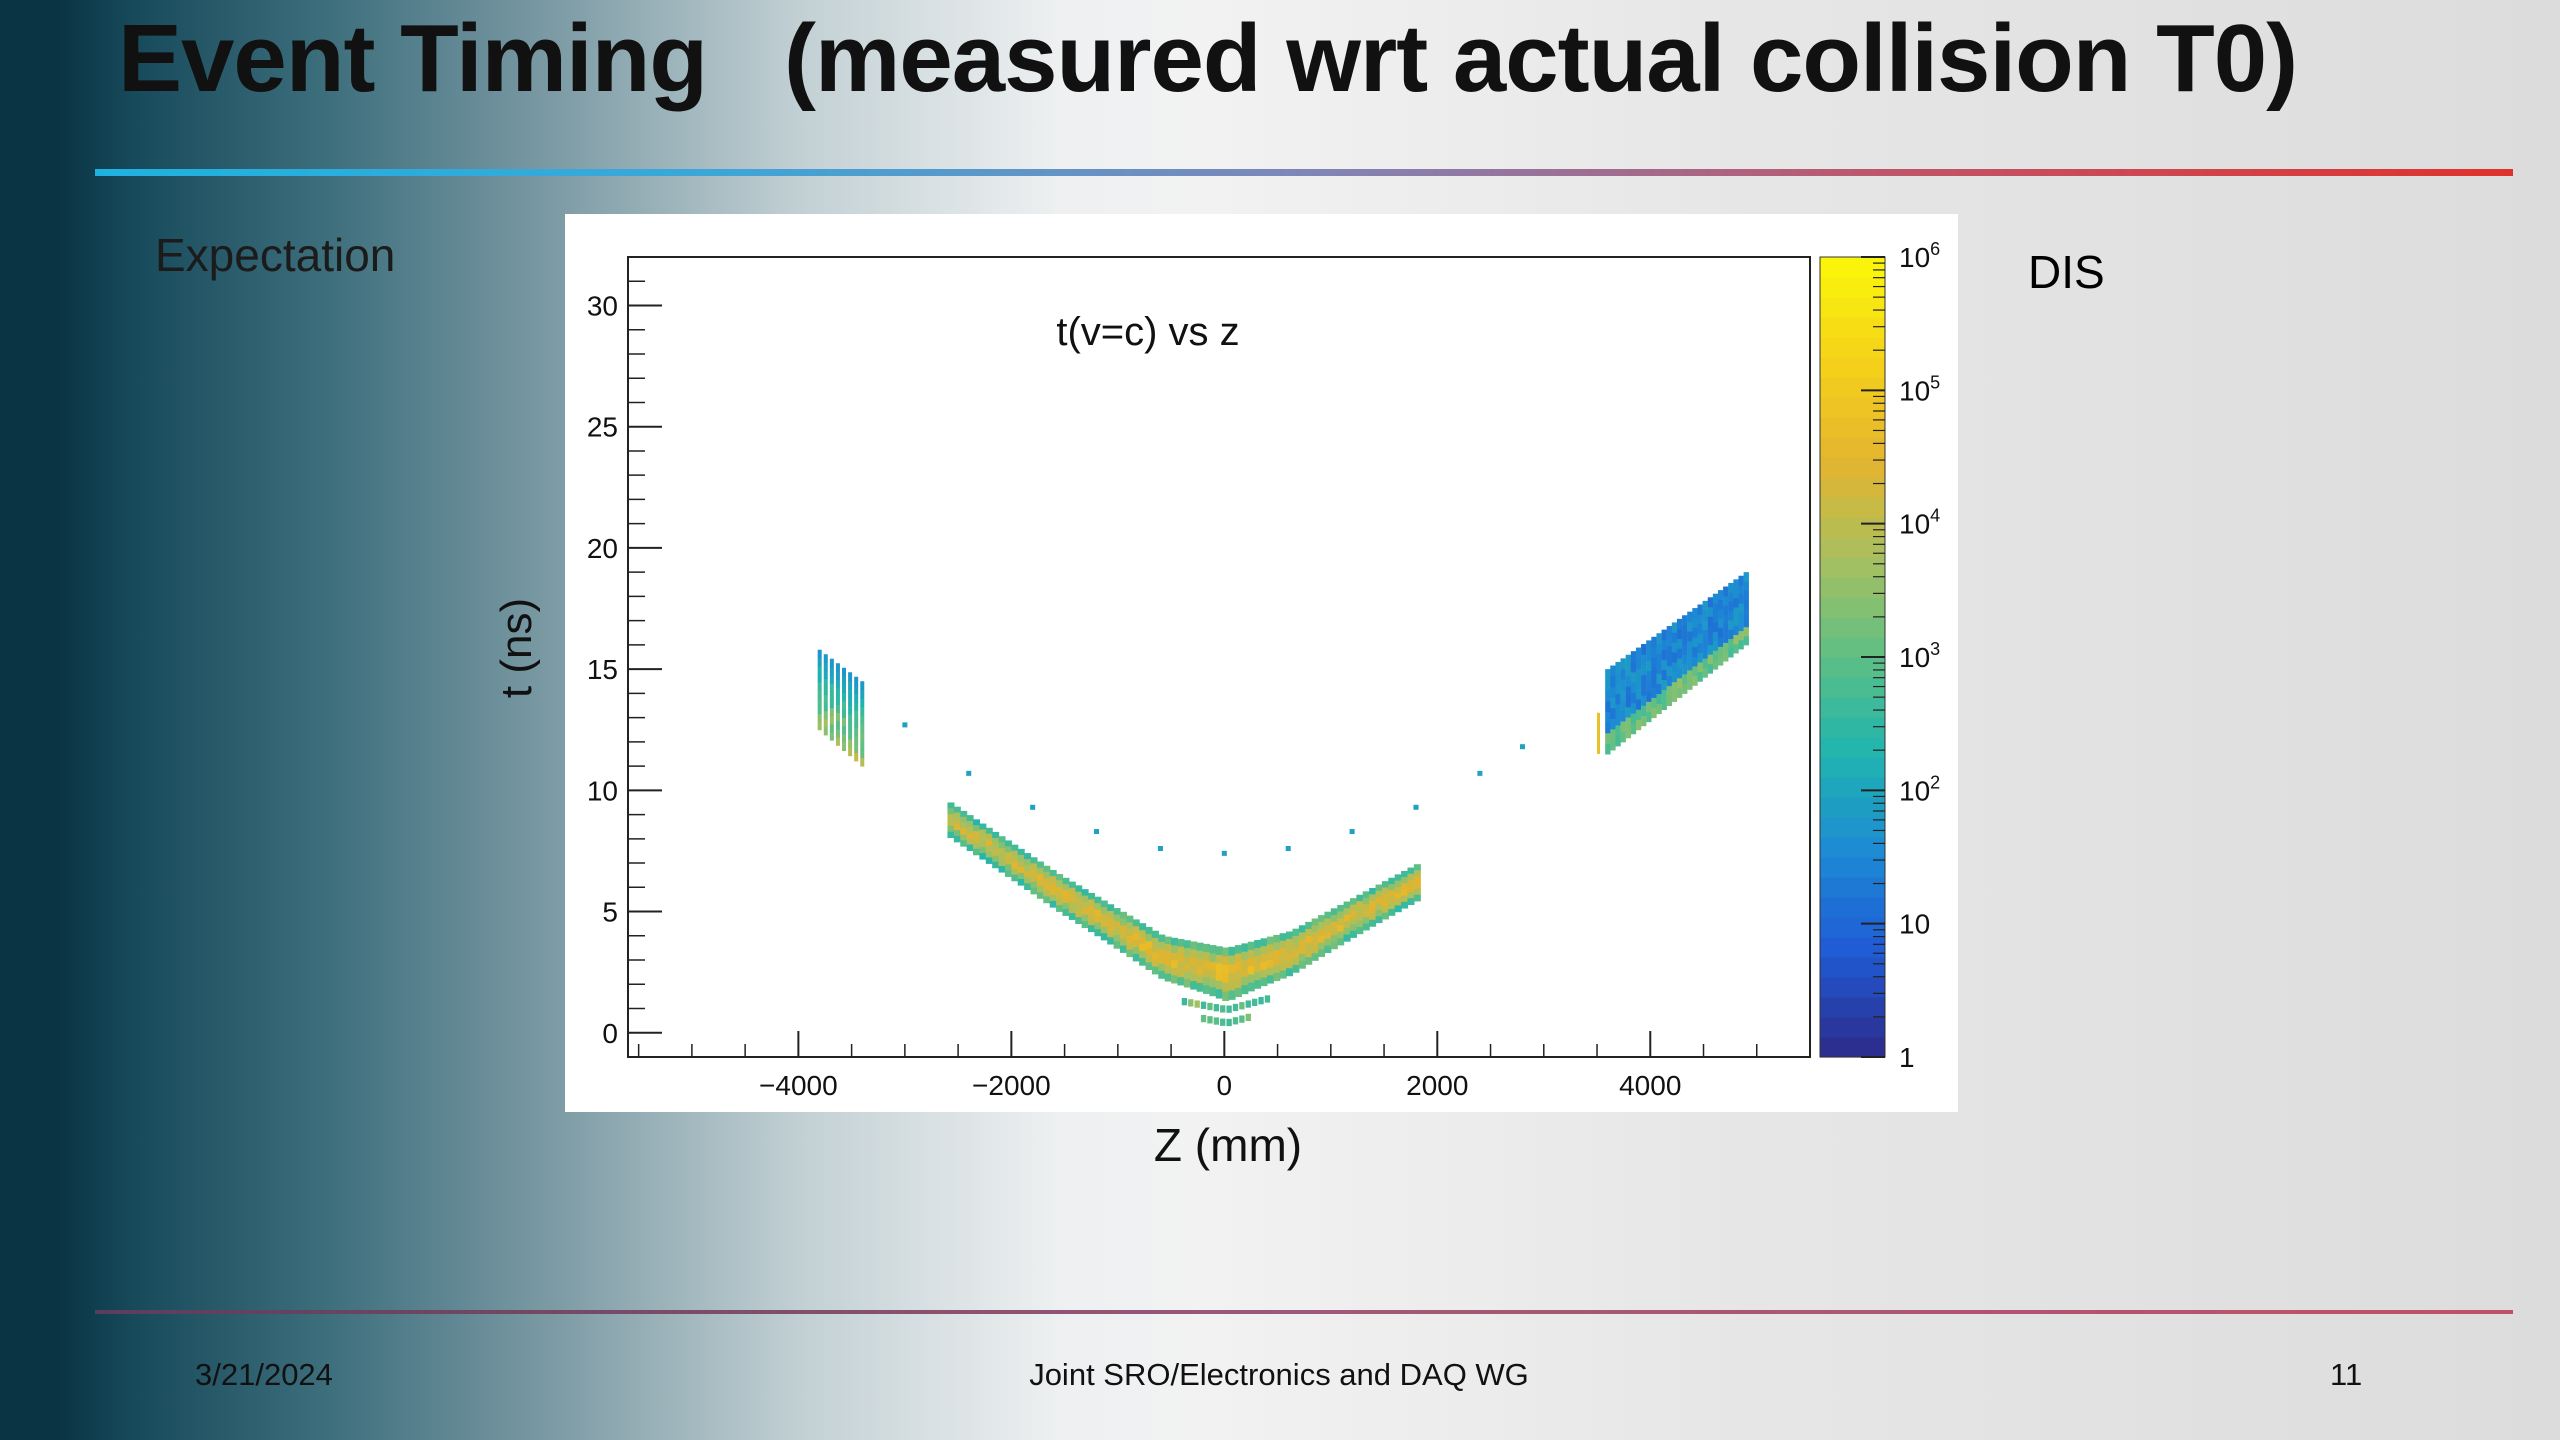  What do you see at coordinates (602, 305) in the screenshot?
I see `y-tick-label: 30` at bounding box center [602, 305].